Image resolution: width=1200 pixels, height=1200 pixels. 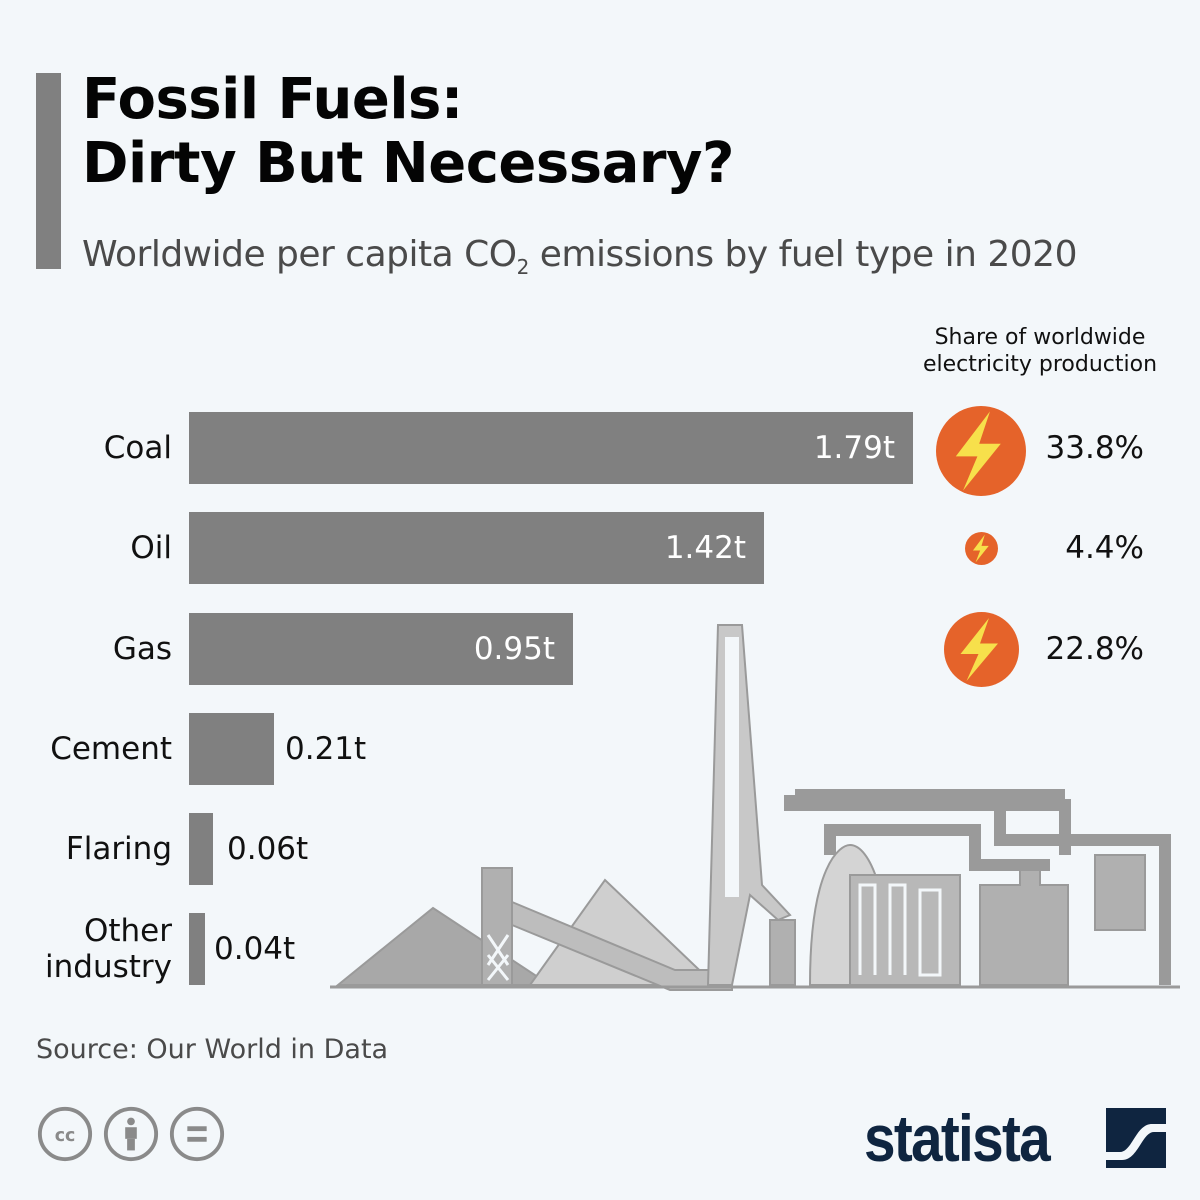 I want to click on bar-oil: 1.42t, so click(x=476, y=548).